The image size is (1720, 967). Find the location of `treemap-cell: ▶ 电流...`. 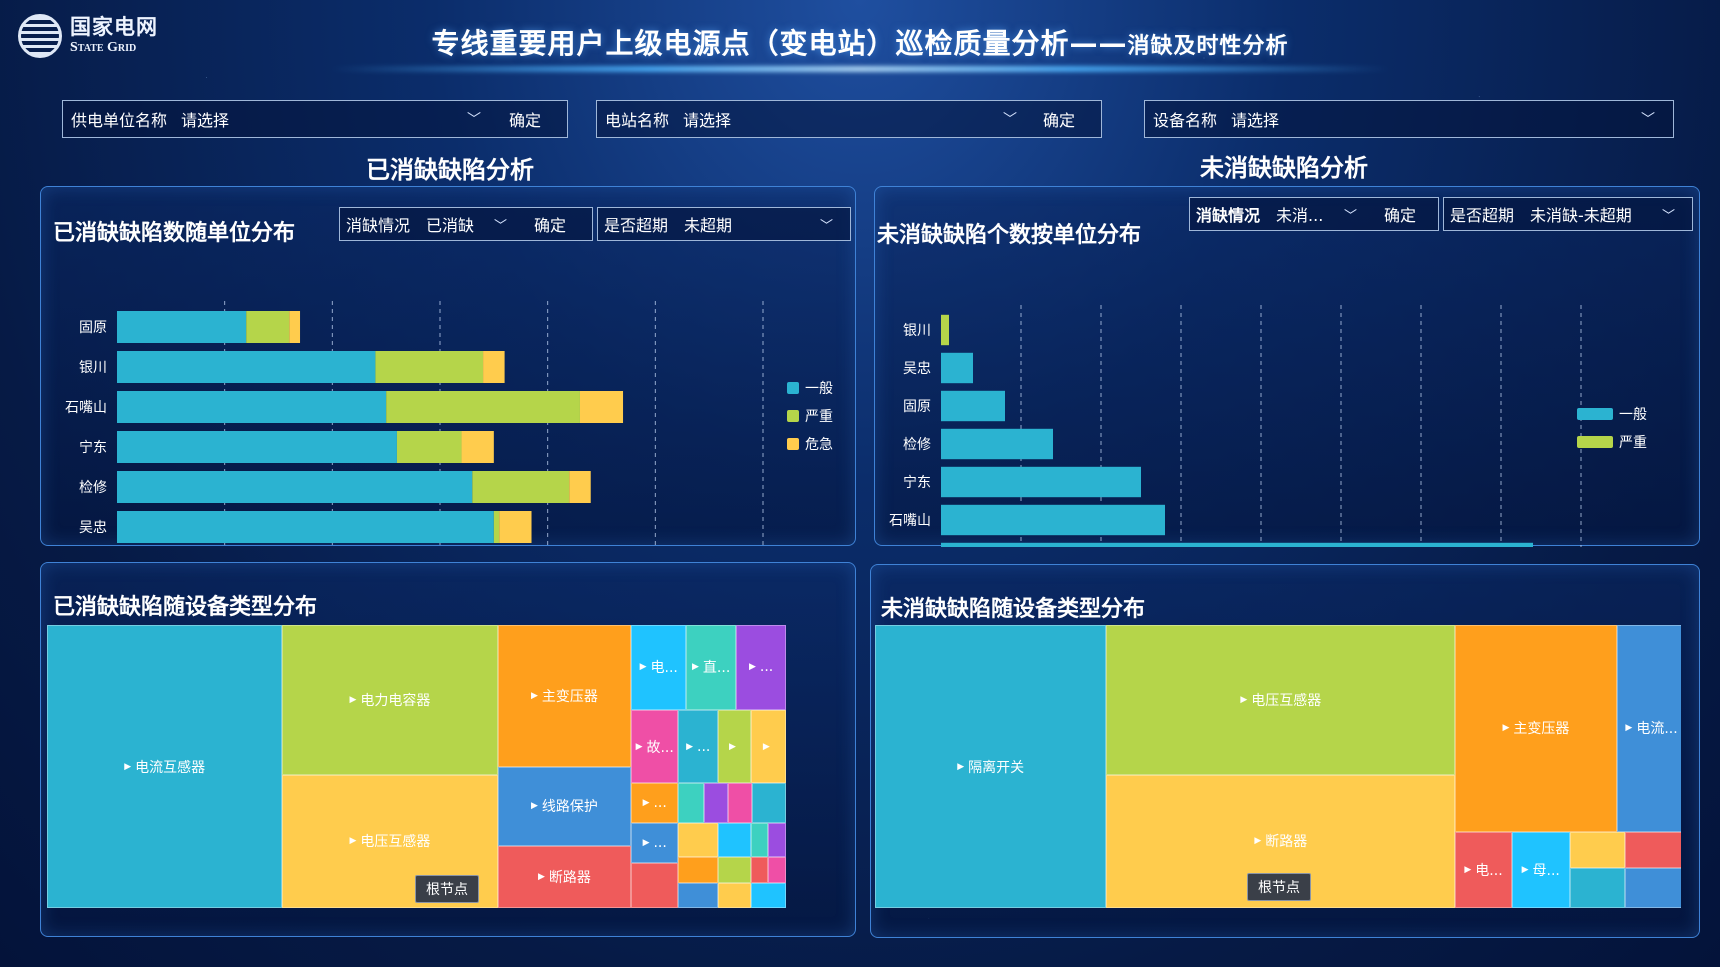

treemap-cell: ▶ 电流... is located at coordinates (1648, 728).